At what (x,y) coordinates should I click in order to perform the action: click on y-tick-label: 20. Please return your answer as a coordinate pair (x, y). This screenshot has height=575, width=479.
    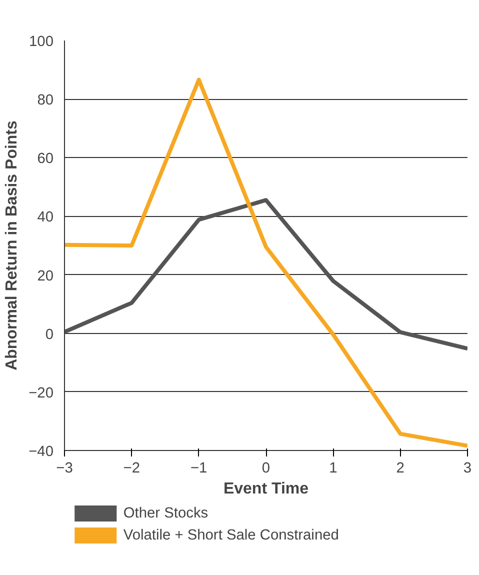
    Looking at the image, I should click on (45, 276).